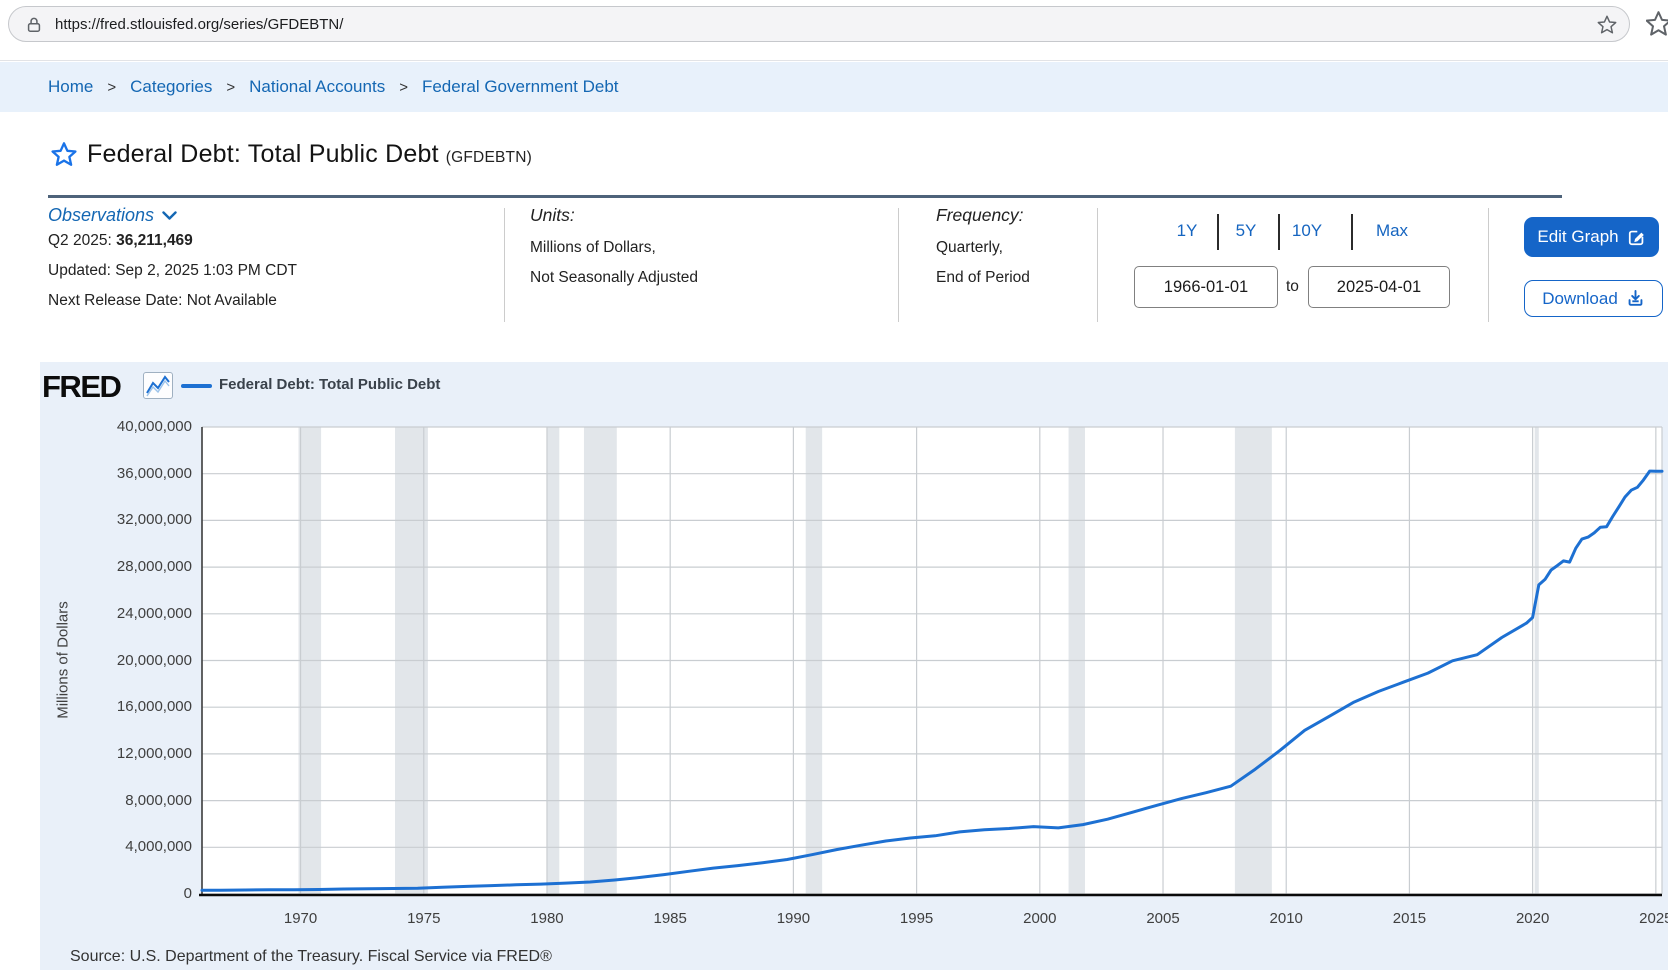  I want to click on edit-graph-button: Edit Graph, so click(1591, 237).